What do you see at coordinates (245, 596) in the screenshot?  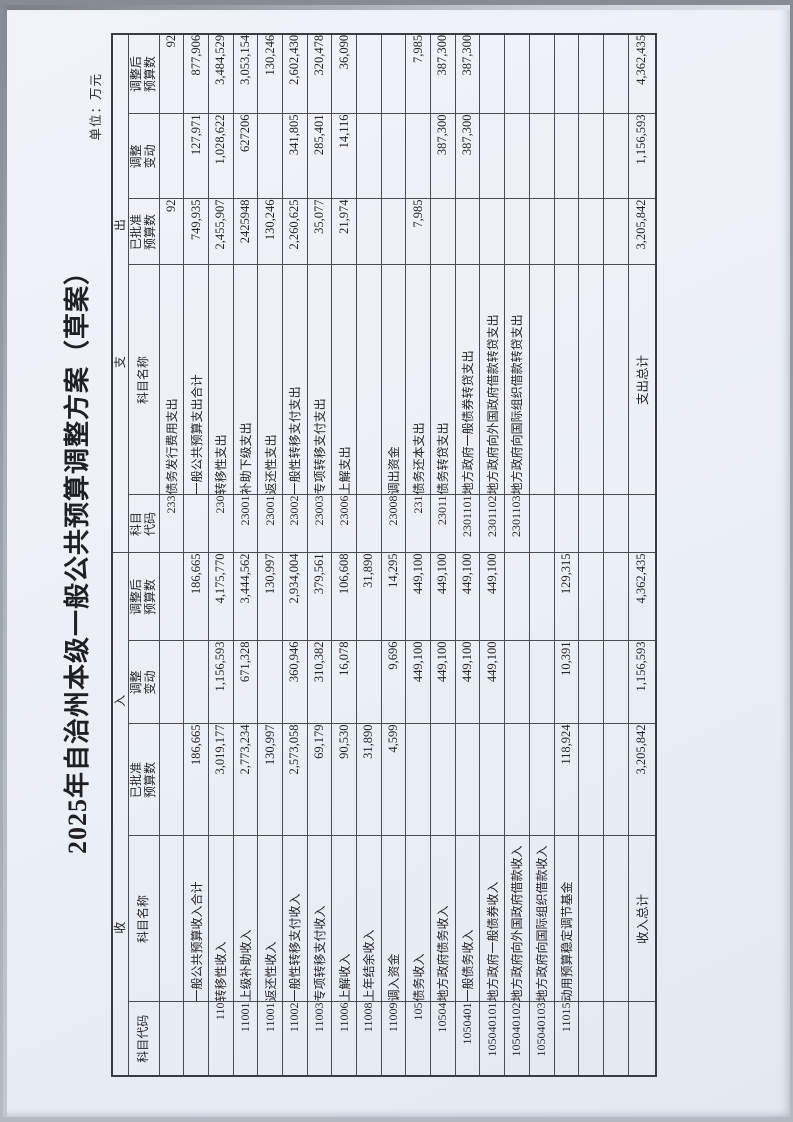 I see `cell-income-adjusted: 3,444,562` at bounding box center [245, 596].